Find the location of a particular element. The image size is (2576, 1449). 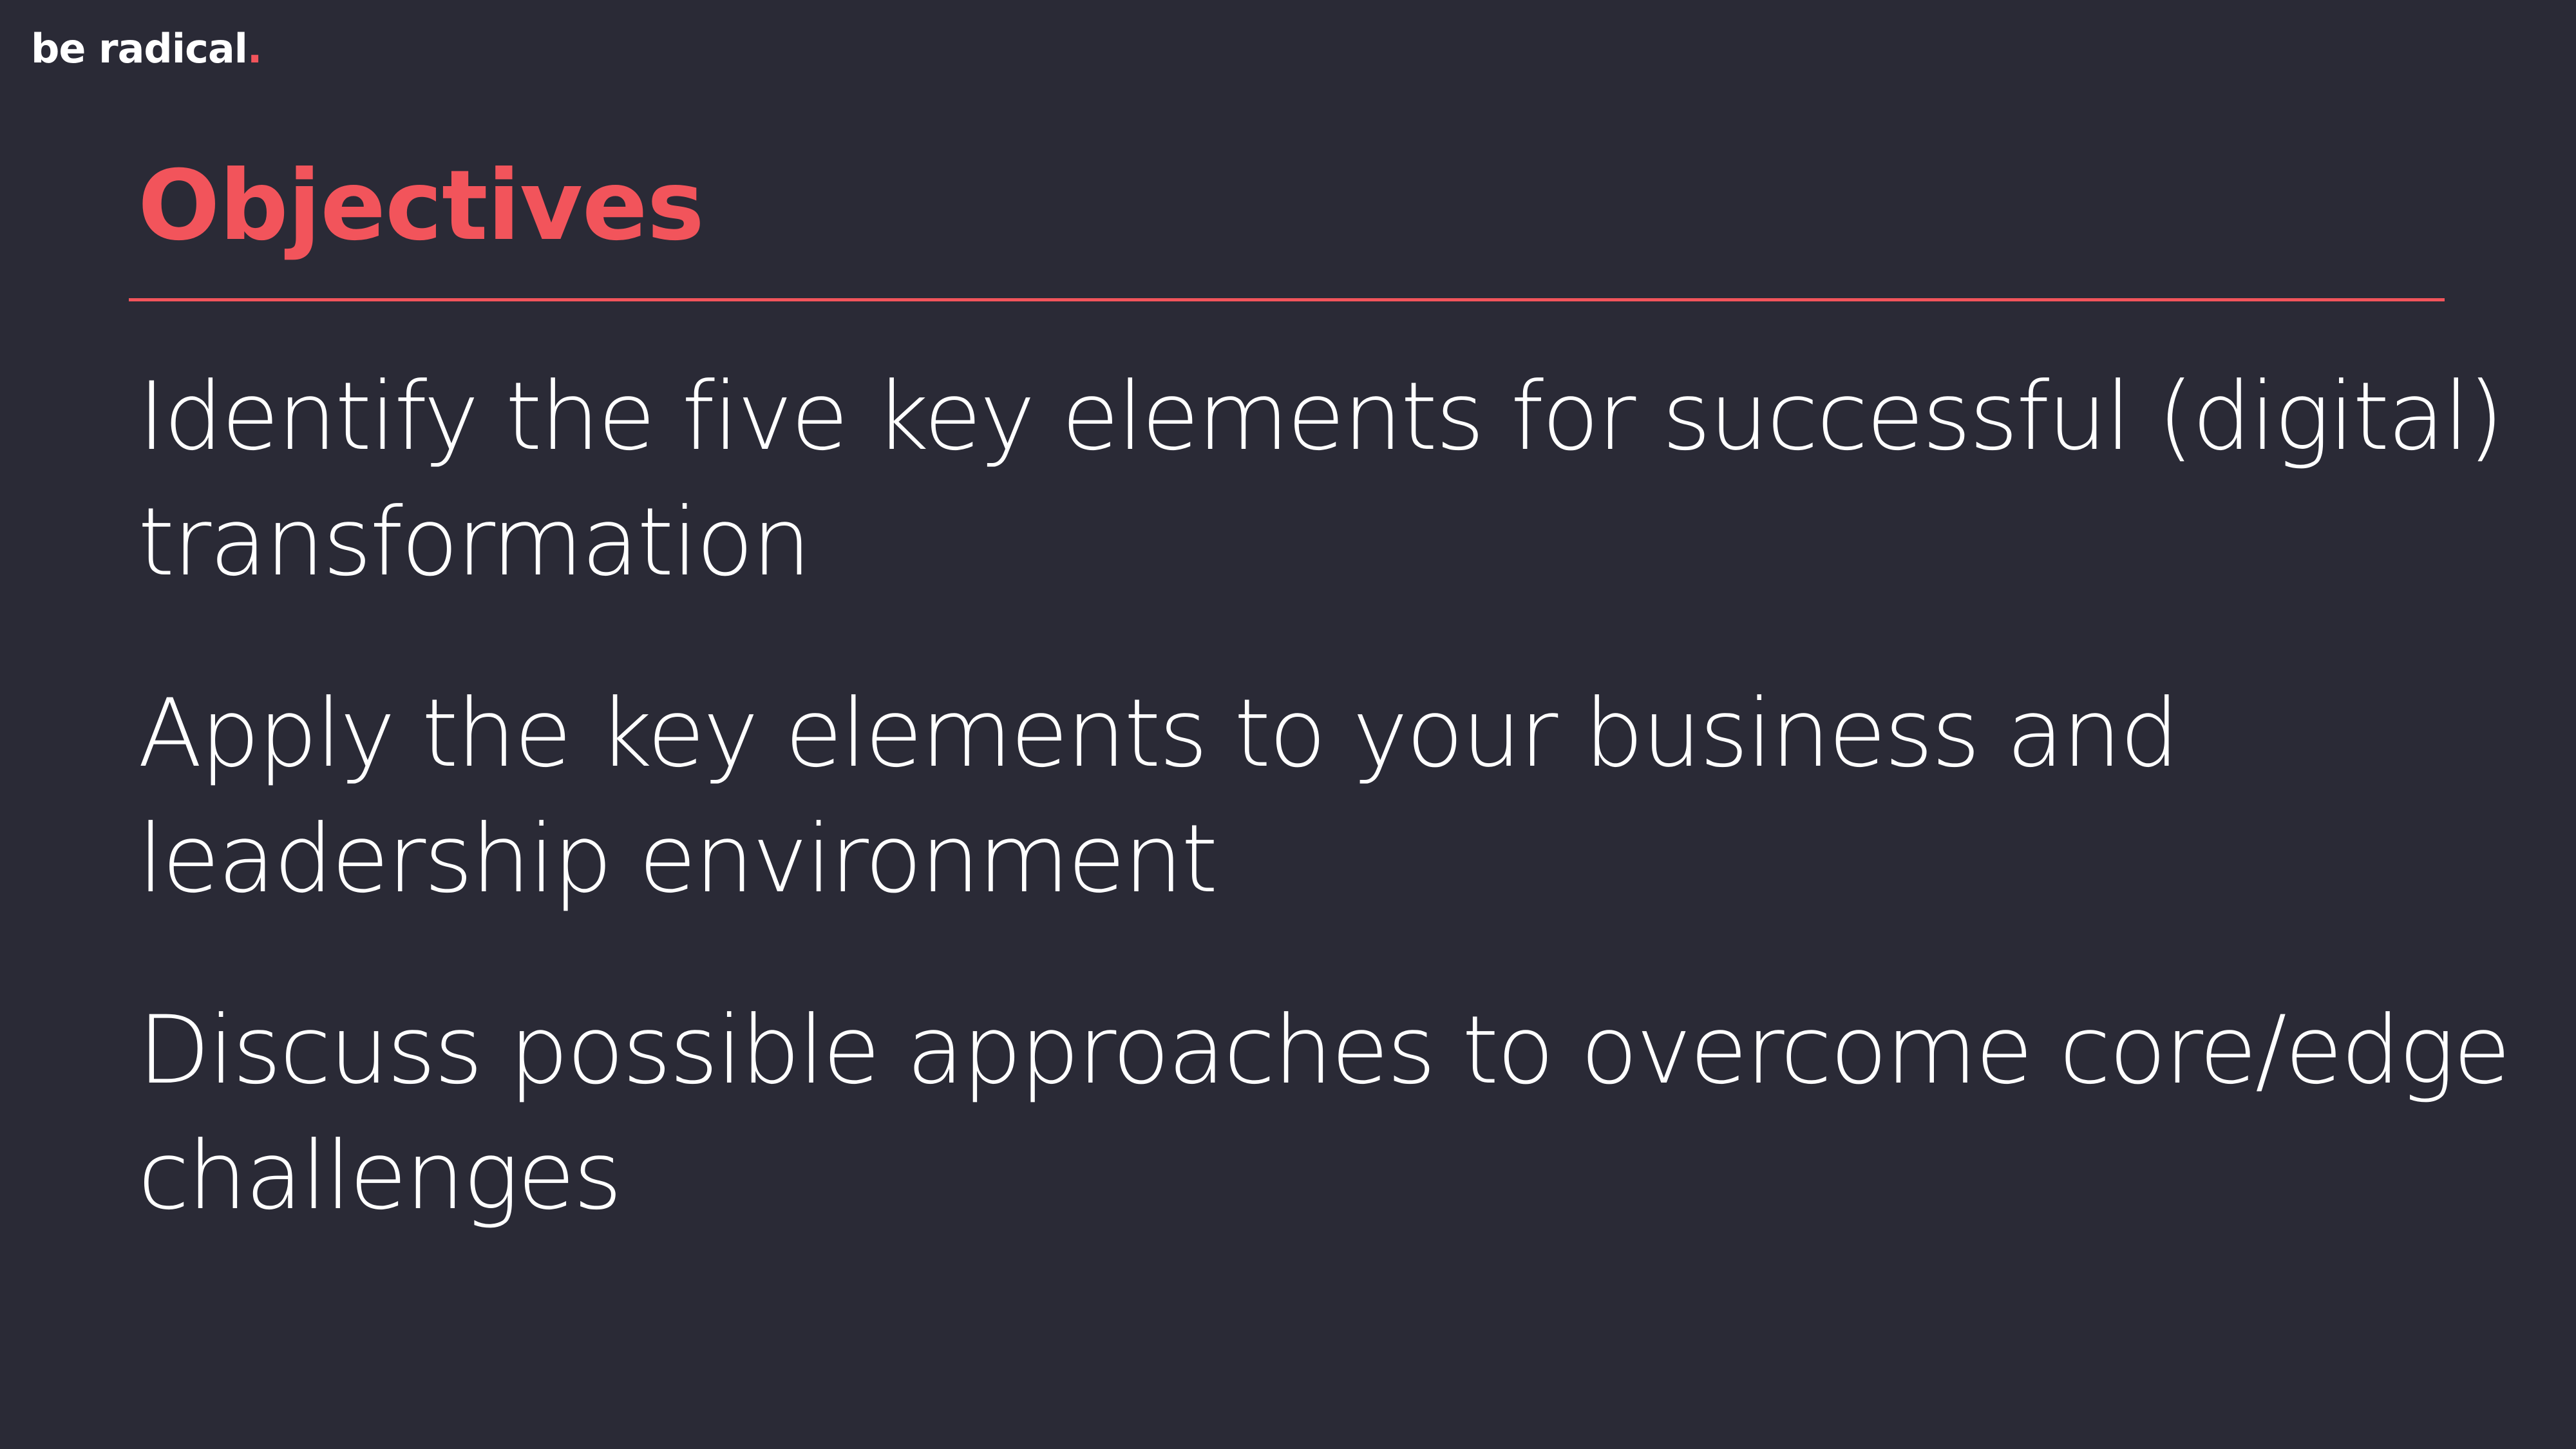

brand-logo-text: be radical is located at coordinates (139, 48).